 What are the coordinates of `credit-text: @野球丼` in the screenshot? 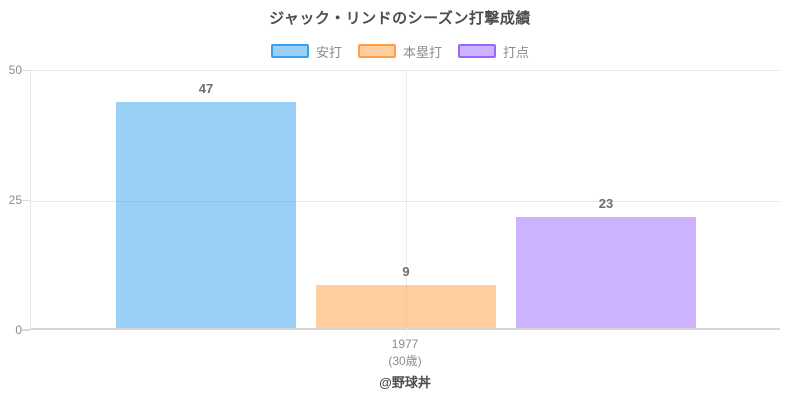 It's located at (405, 382).